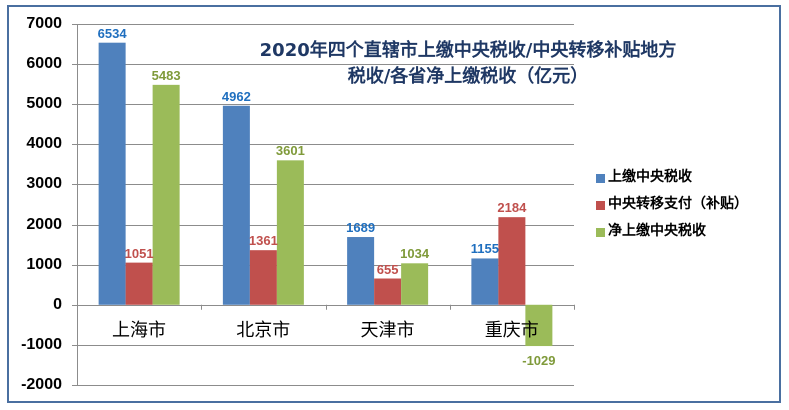 The height and width of the screenshot is (410, 789). I want to click on y-tick-label: 1000, so click(44, 264).